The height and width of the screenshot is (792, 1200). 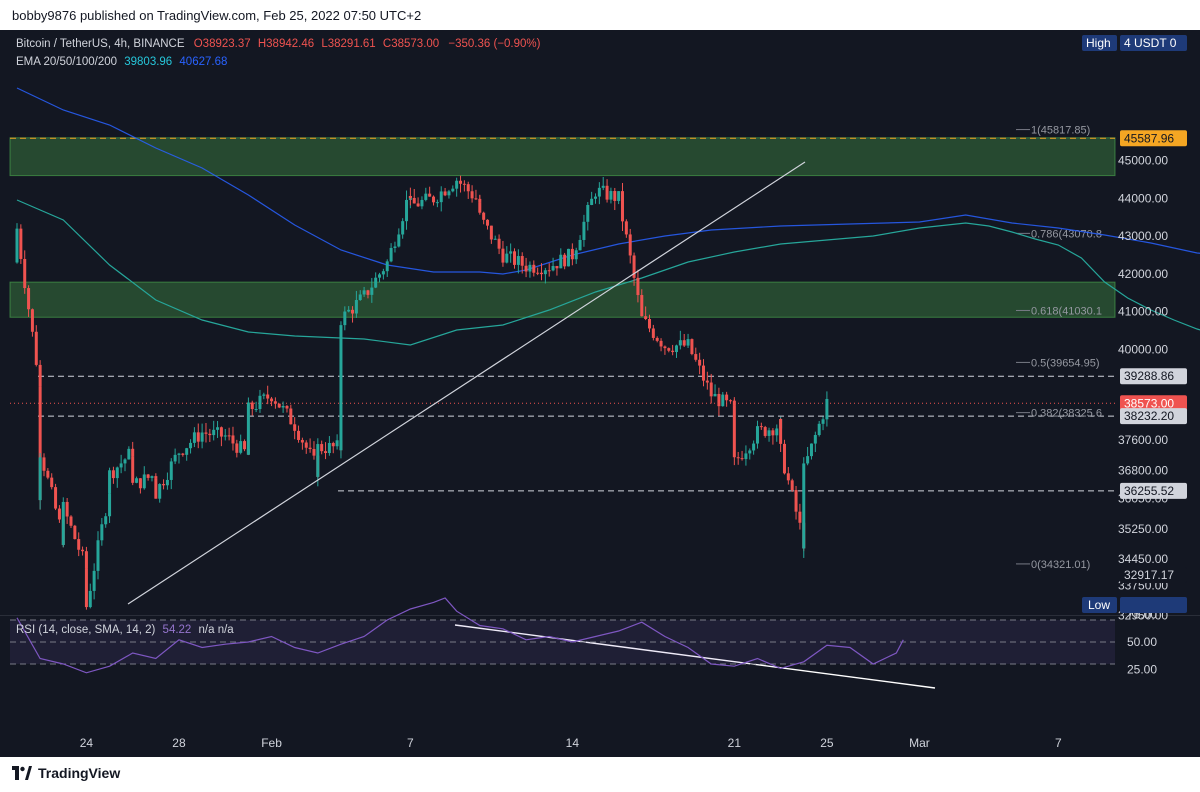 What do you see at coordinates (67, 62) in the screenshot?
I see `ema-label: EMA 20/50/100/200` at bounding box center [67, 62].